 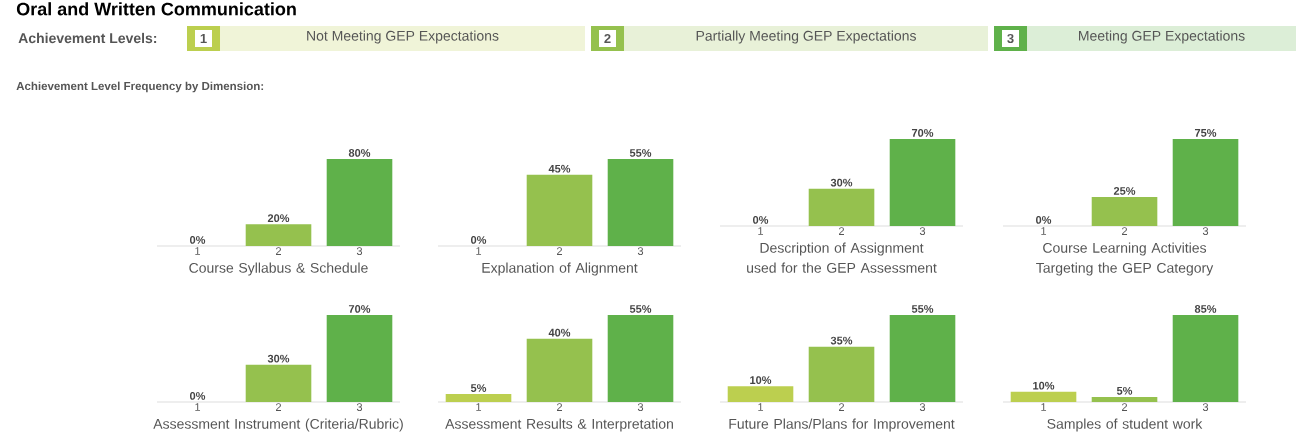 I want to click on data-label: 45%, so click(x=559, y=168).